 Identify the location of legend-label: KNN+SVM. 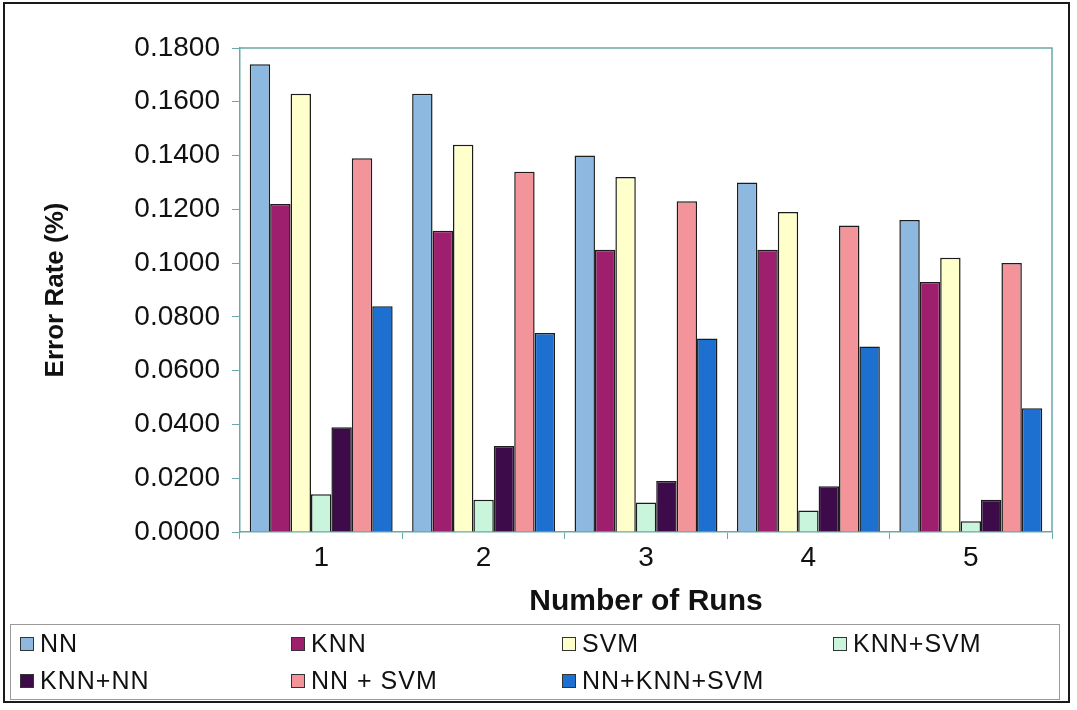
(917, 643).